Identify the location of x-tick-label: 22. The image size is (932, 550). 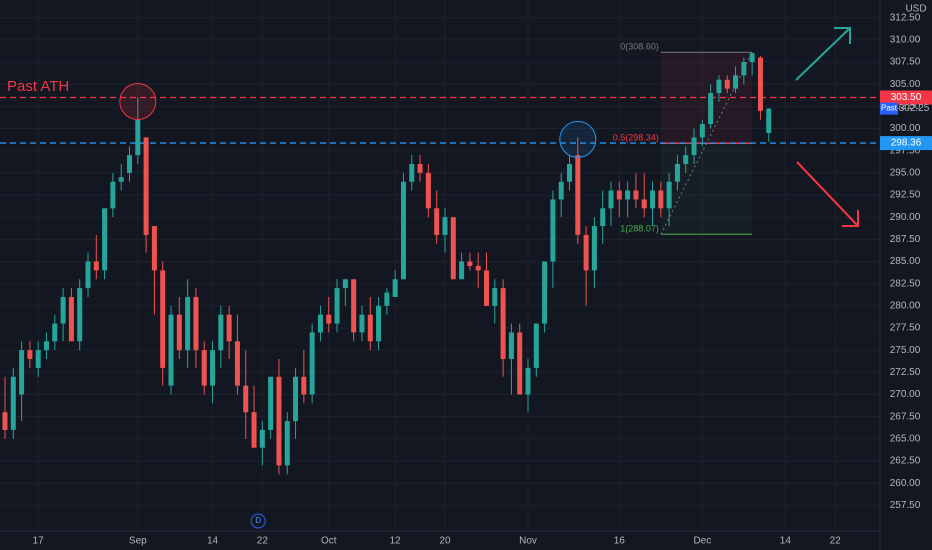
(263, 541).